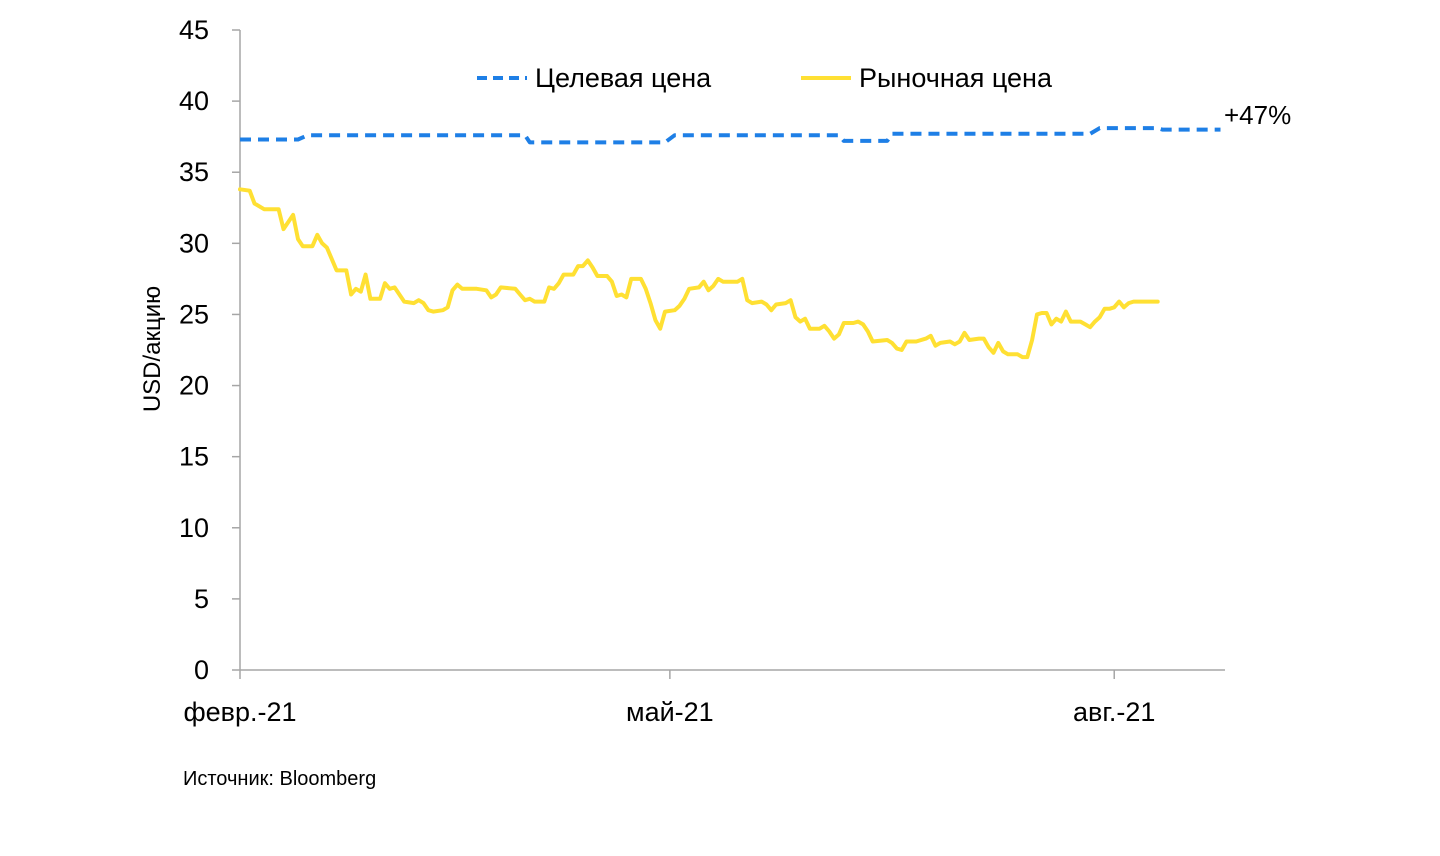 This screenshot has height=856, width=1440. I want to click on y-tick-label: 30, so click(194, 243).